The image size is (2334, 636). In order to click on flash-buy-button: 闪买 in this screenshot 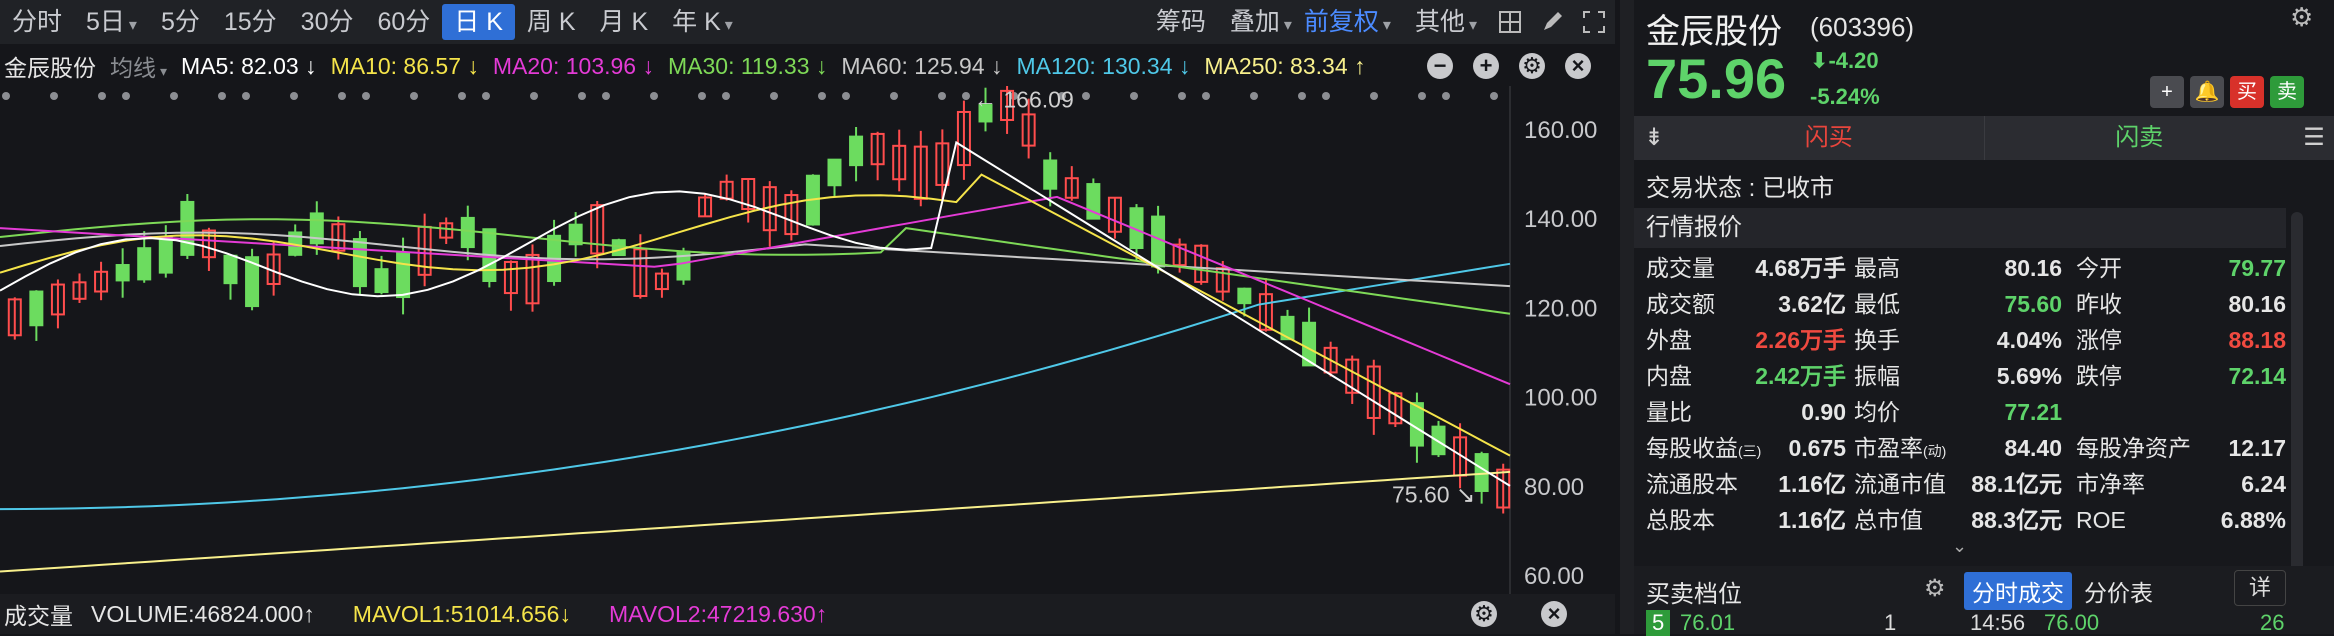, I will do `click(1829, 138)`.